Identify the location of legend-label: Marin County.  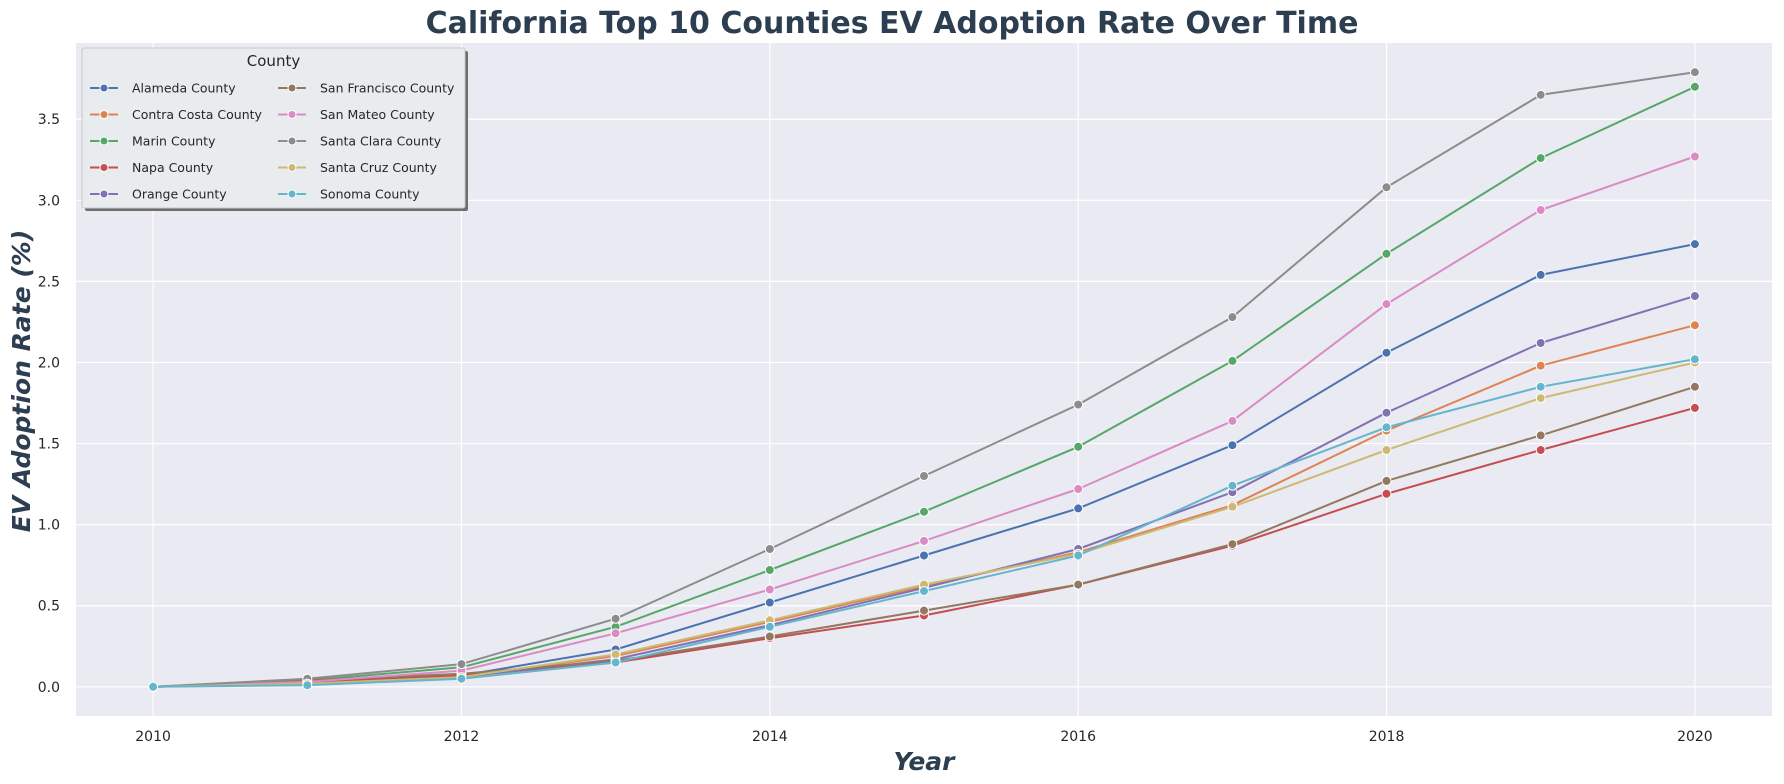
(174, 141).